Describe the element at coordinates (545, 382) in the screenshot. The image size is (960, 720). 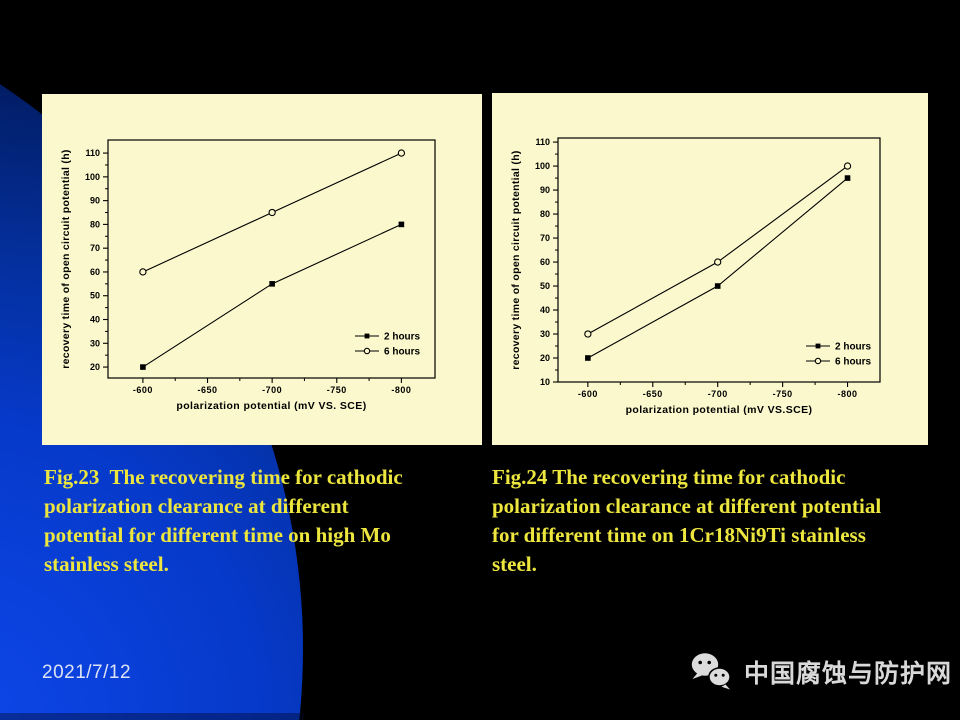
I see `svg-text: 10` at that location.